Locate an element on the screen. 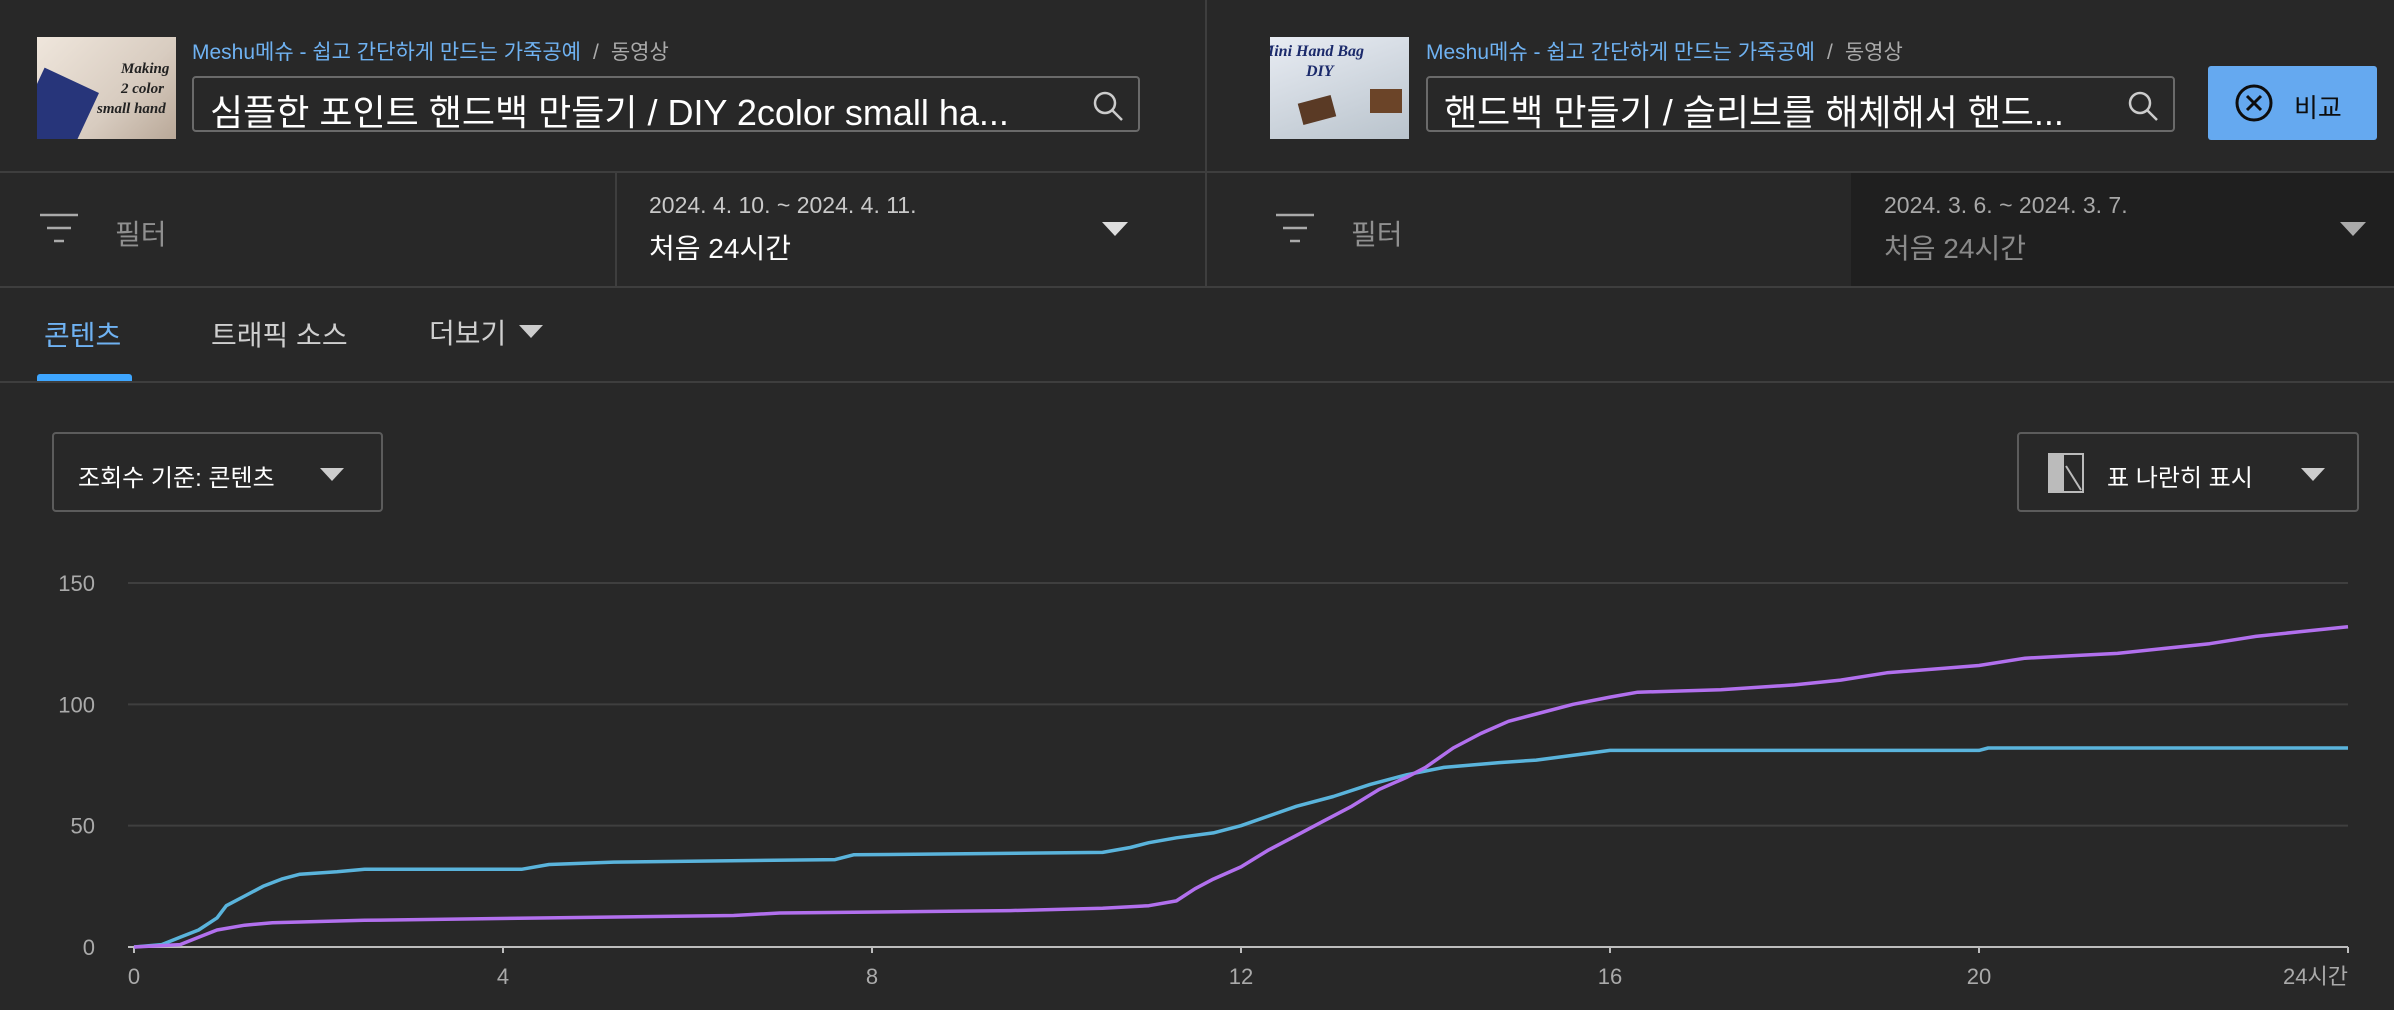 The height and width of the screenshot is (1010, 2394). tab: 더보기 is located at coordinates (468, 333).